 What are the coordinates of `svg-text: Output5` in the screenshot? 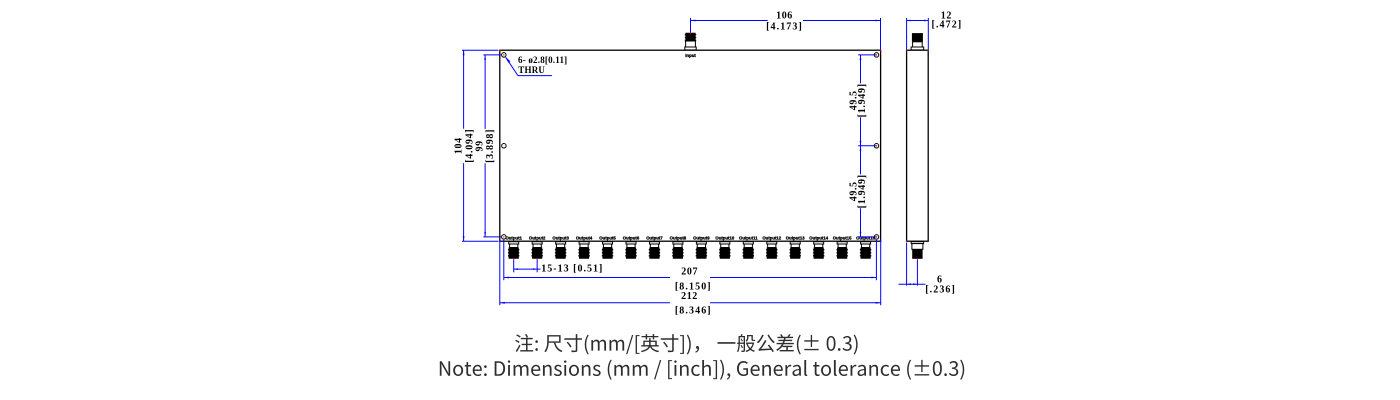 It's located at (607, 238).